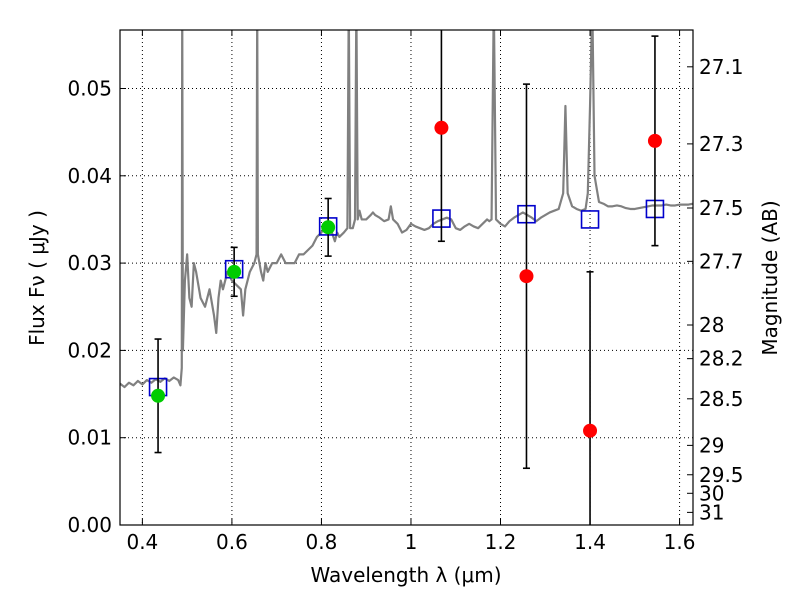 The width and height of the screenshot is (800, 600). Describe the element at coordinates (89, 350) in the screenshot. I see `y-tick-label: 0.02` at that location.